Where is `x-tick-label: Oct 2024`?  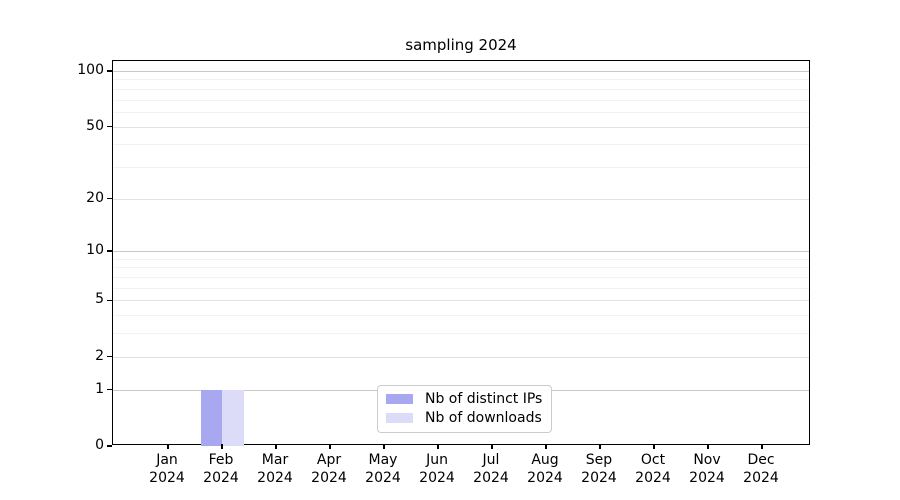 x-tick-label: Oct 2024 is located at coordinates (653, 469).